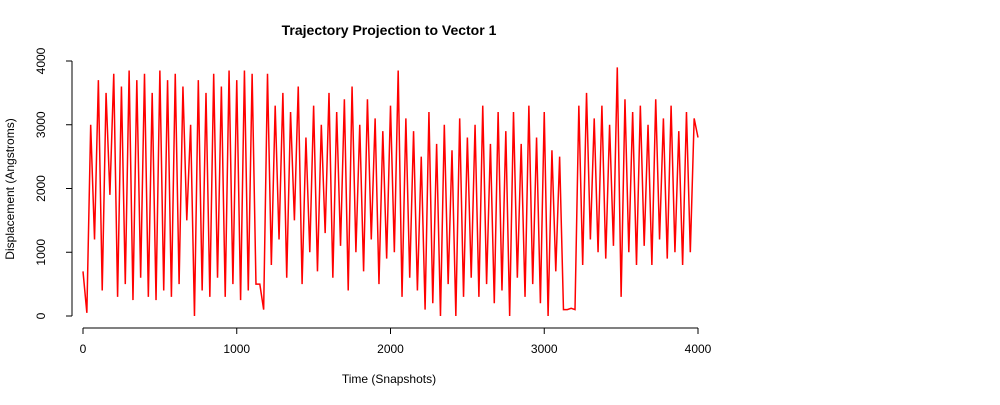 The image size is (1000, 405). What do you see at coordinates (41, 60) in the screenshot?
I see `y-tick-label: 4000` at bounding box center [41, 60].